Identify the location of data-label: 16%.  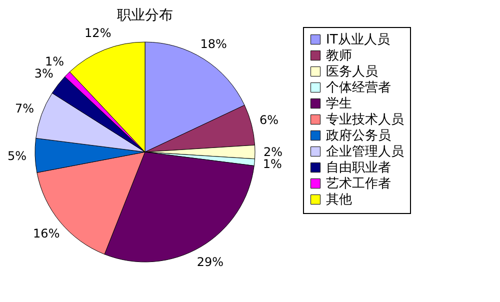
(46, 233).